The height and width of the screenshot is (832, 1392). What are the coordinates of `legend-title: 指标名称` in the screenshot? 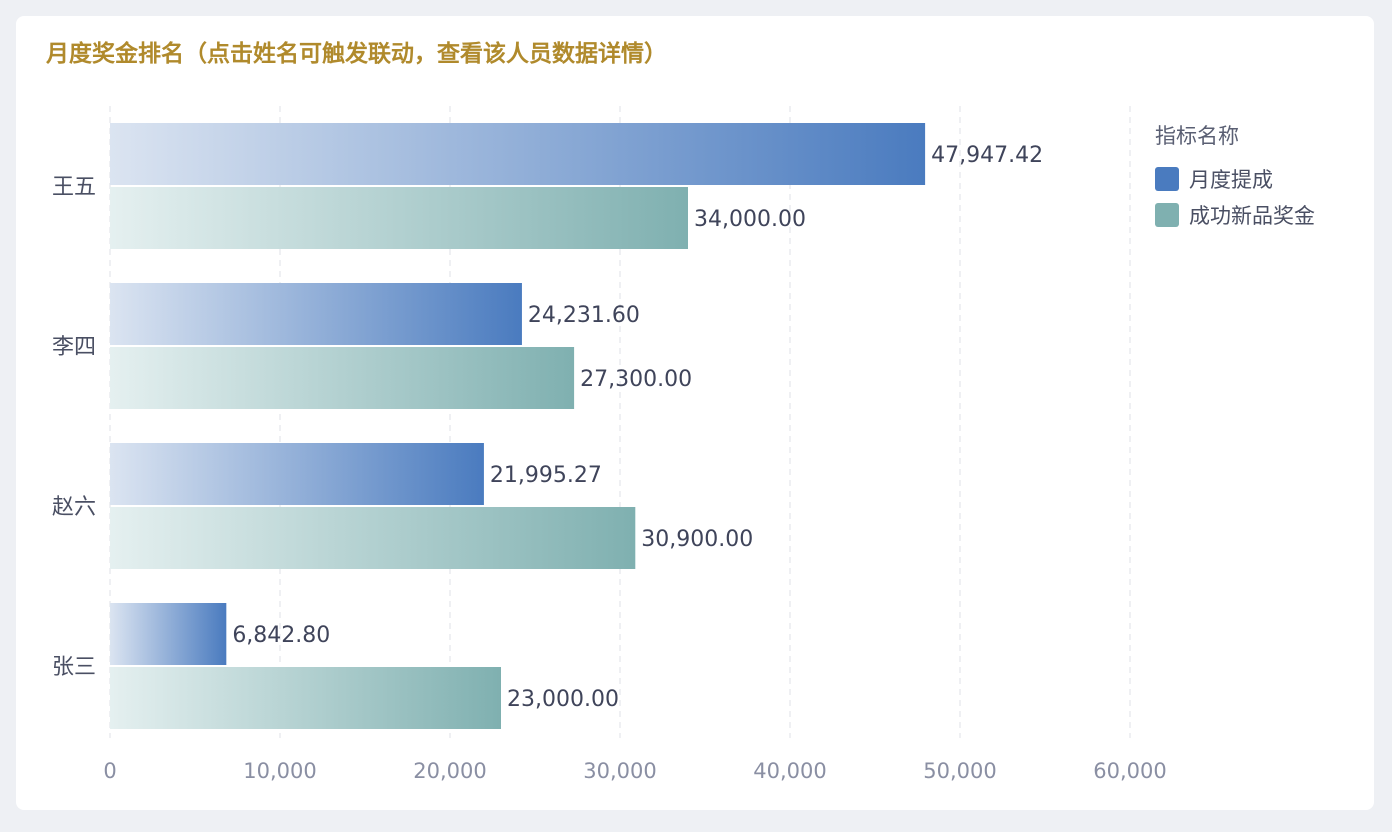 It's located at (1197, 136).